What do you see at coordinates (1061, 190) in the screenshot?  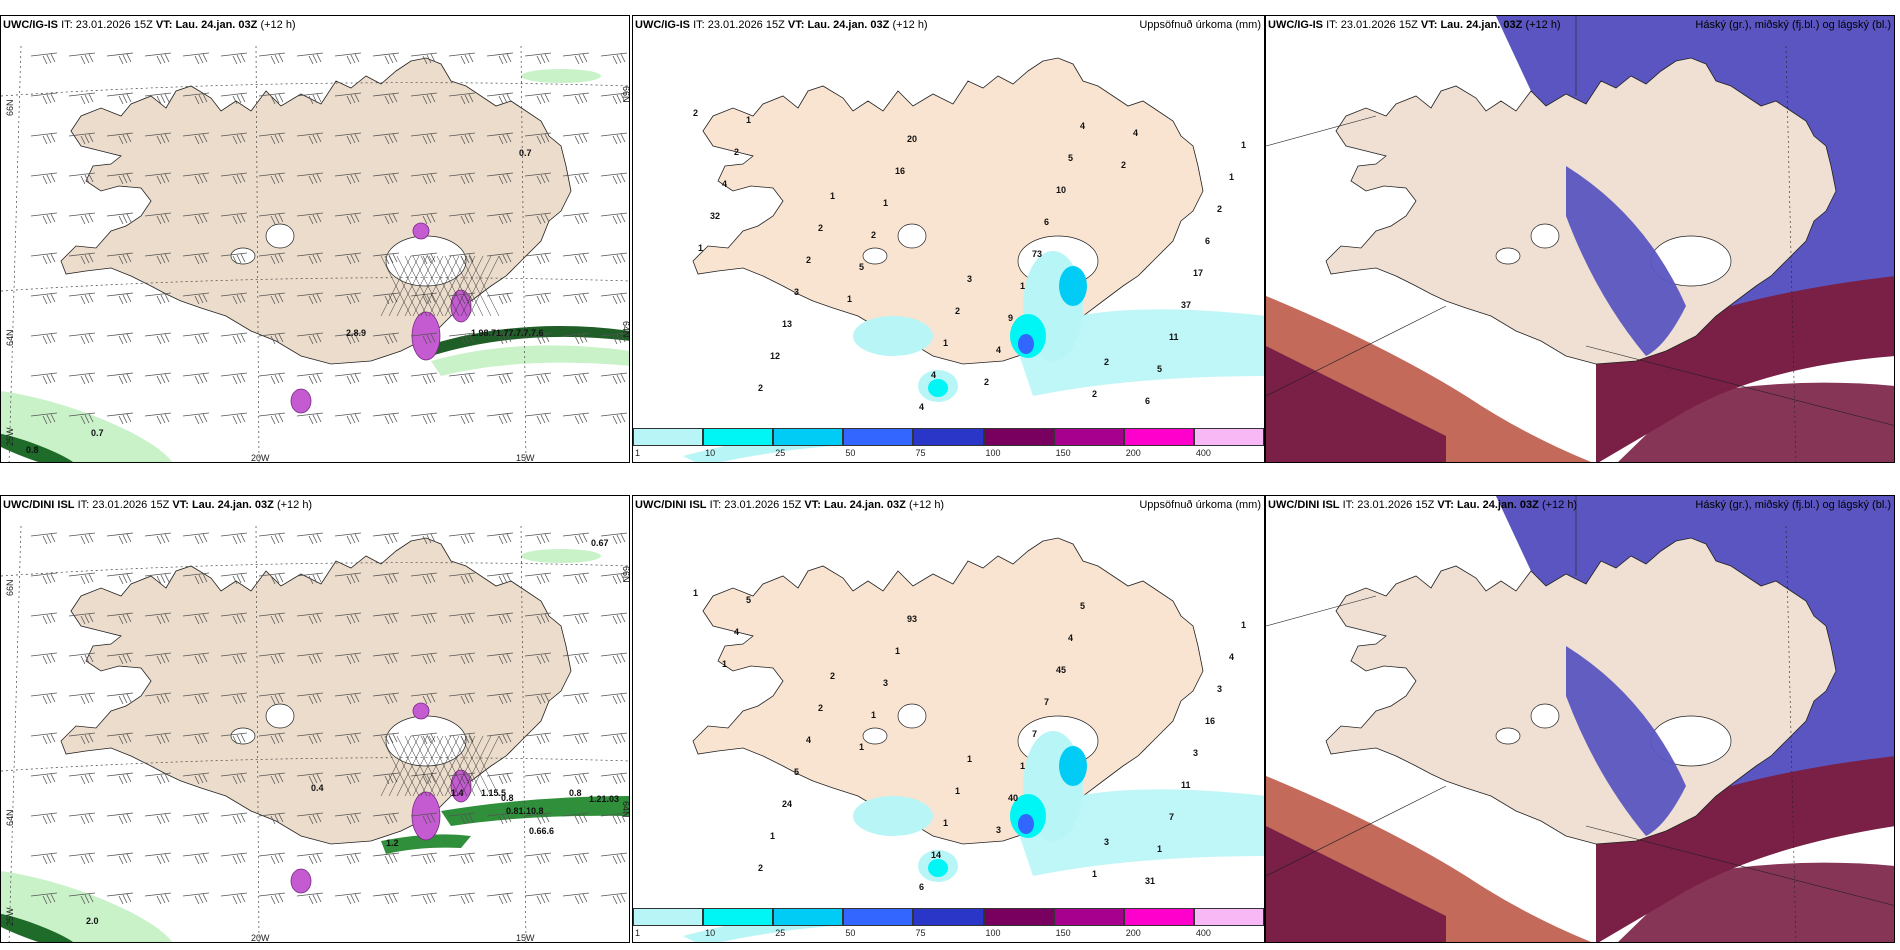 I see `precip-value-label: 10` at bounding box center [1061, 190].